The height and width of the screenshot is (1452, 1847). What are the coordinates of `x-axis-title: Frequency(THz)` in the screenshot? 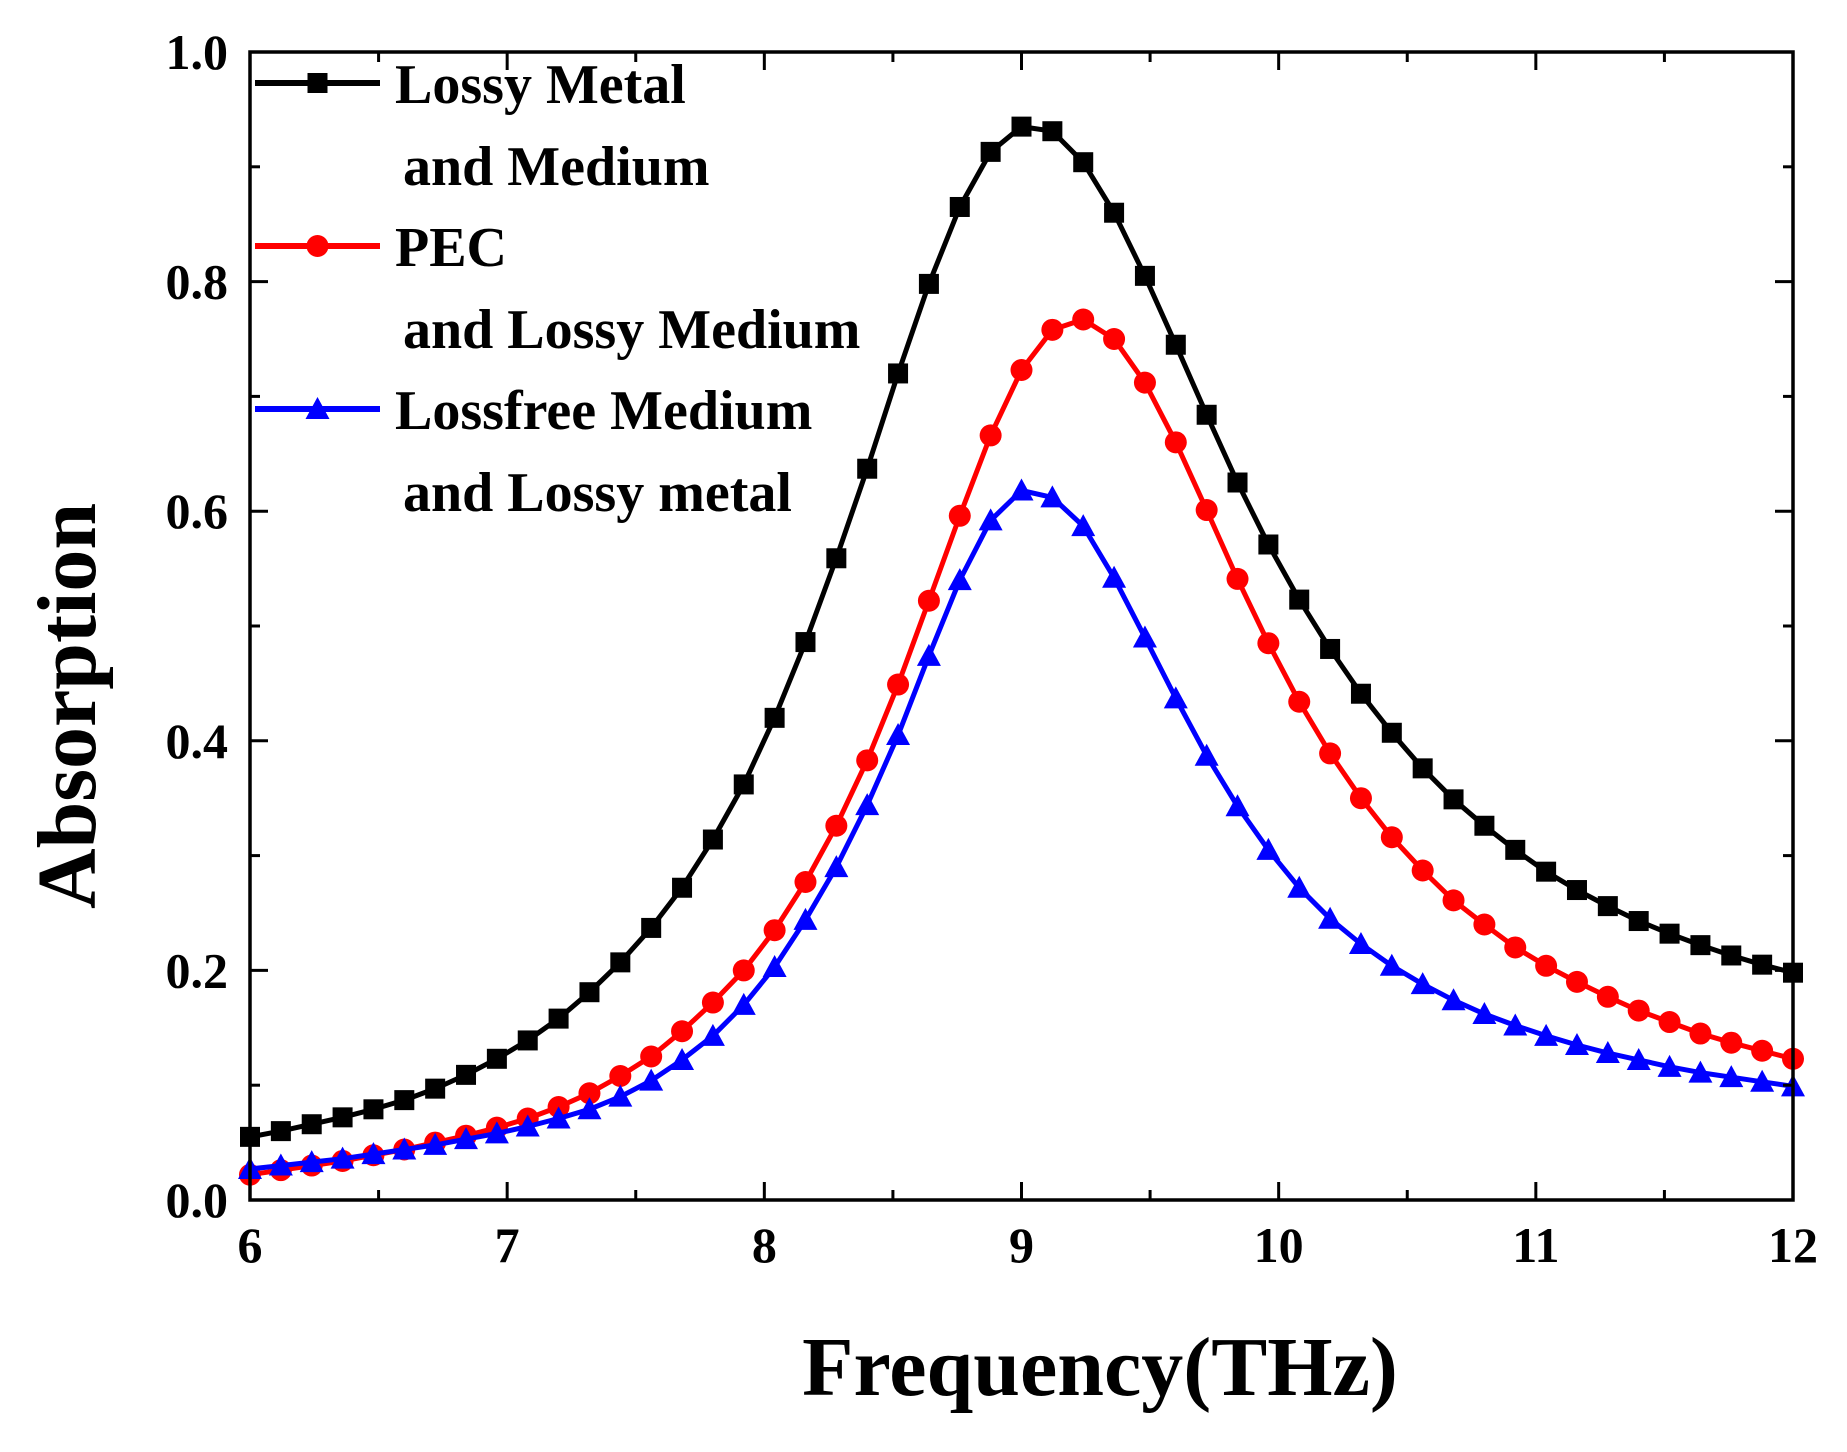 It's located at (1100, 1367).